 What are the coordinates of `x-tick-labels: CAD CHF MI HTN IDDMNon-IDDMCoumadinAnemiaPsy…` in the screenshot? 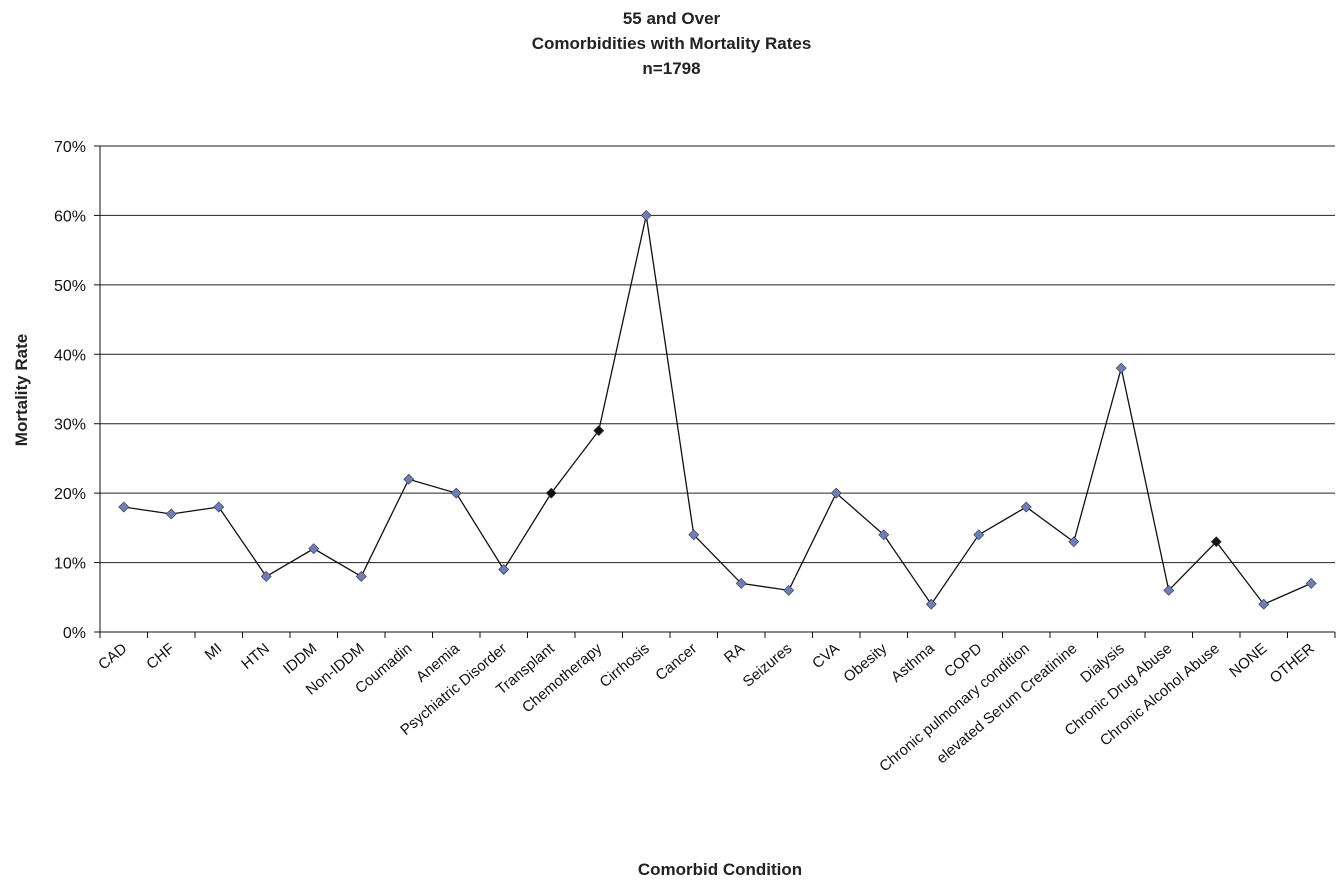 It's located at (706, 708).